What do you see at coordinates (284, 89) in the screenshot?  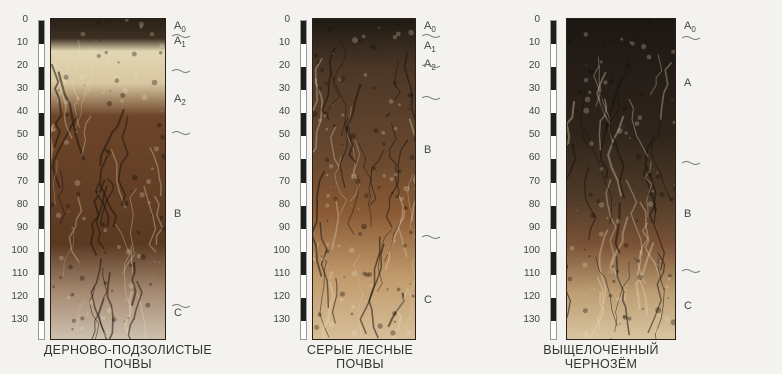 I see `depth-tick-label: 30` at bounding box center [284, 89].